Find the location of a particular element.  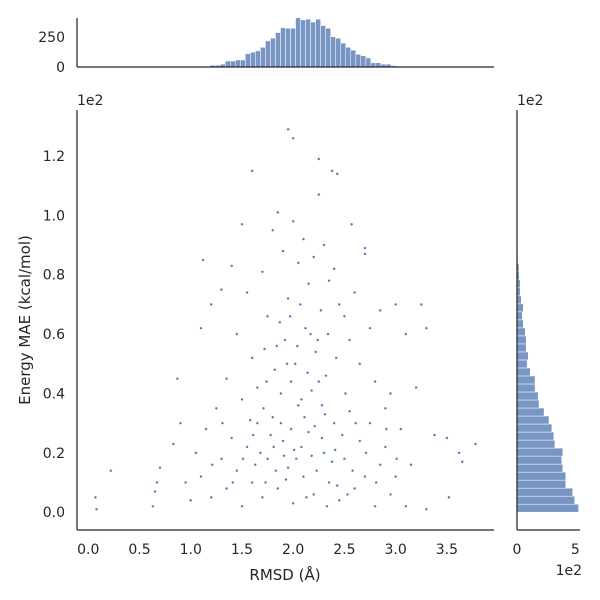

x-axis-label: RMSD (Å) is located at coordinates (284, 574).